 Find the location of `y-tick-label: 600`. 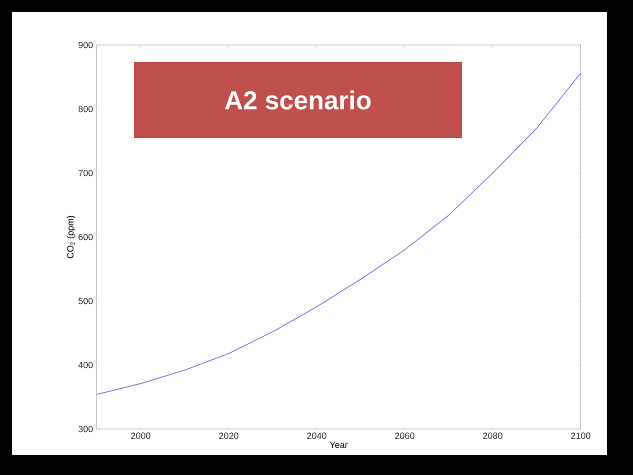

y-tick-label: 600 is located at coordinates (85, 237).